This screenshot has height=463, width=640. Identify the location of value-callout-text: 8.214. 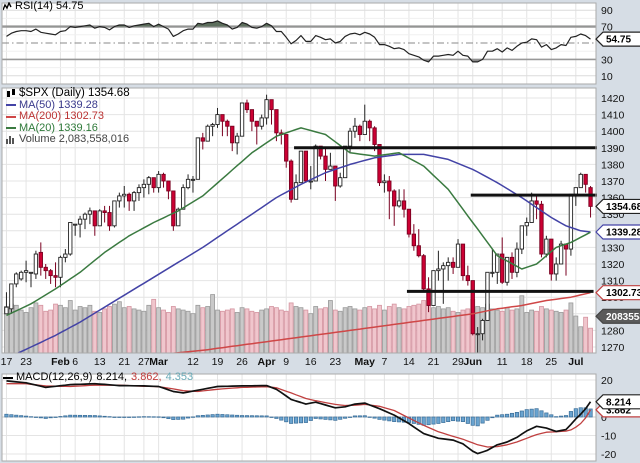
(618, 402).